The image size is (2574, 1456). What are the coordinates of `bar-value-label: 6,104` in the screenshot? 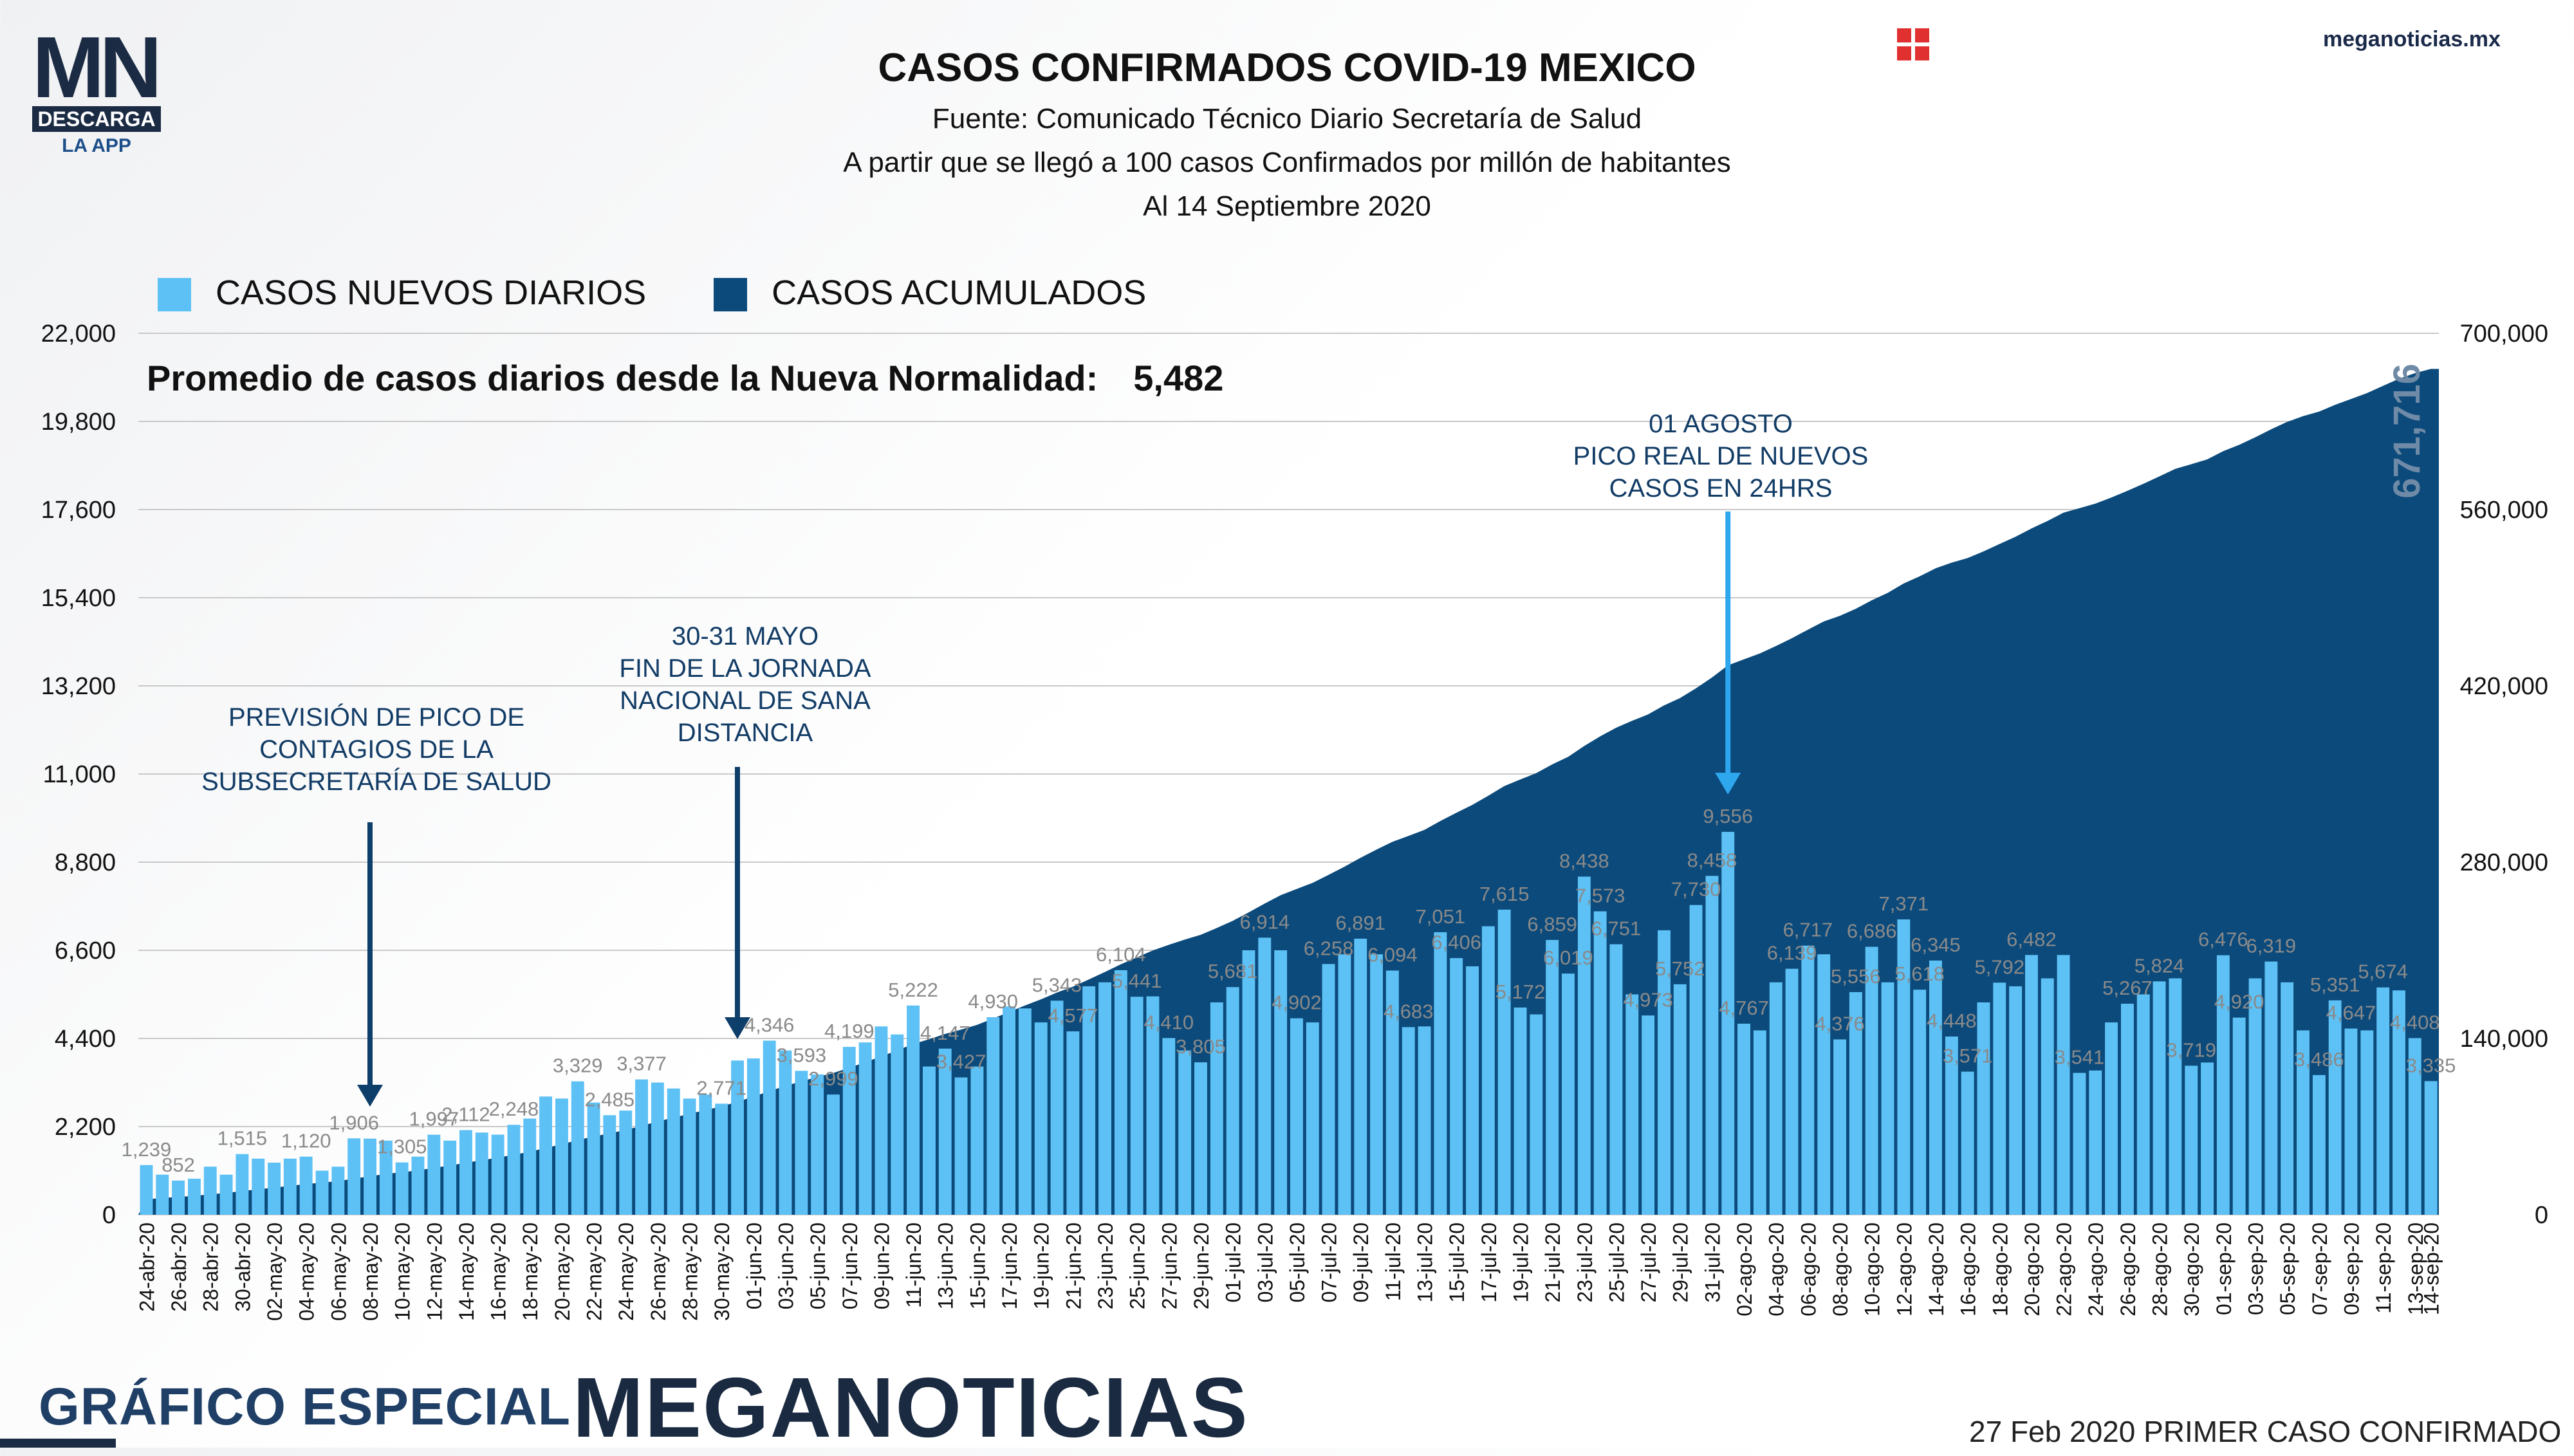 It's located at (1121, 955).